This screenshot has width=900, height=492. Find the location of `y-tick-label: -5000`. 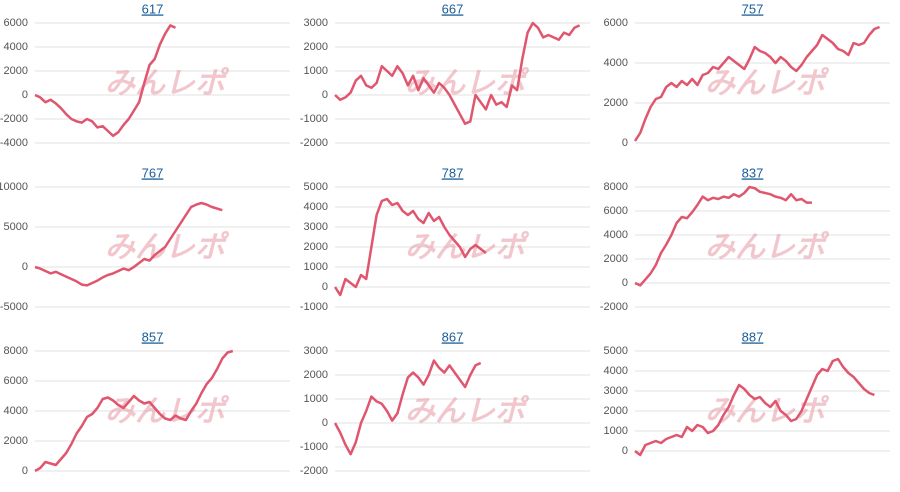

y-tick-label: -5000 is located at coordinates (14, 307).